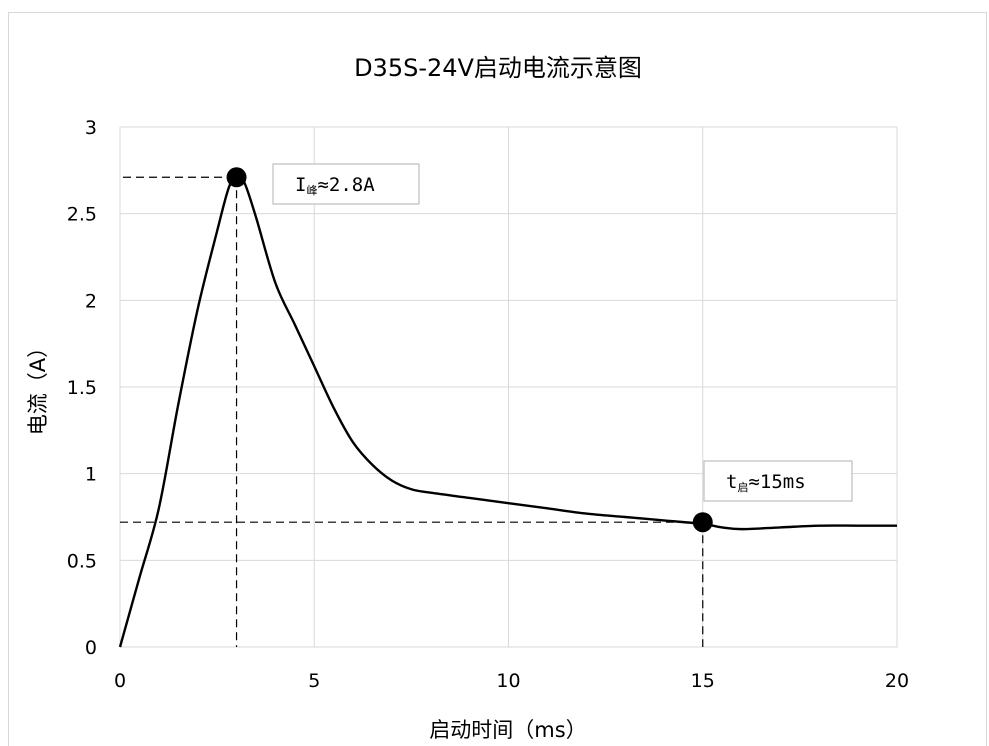 Image resolution: width=989 pixels, height=746 pixels. What do you see at coordinates (897, 681) in the screenshot?
I see `x-tick-label: 20` at bounding box center [897, 681].